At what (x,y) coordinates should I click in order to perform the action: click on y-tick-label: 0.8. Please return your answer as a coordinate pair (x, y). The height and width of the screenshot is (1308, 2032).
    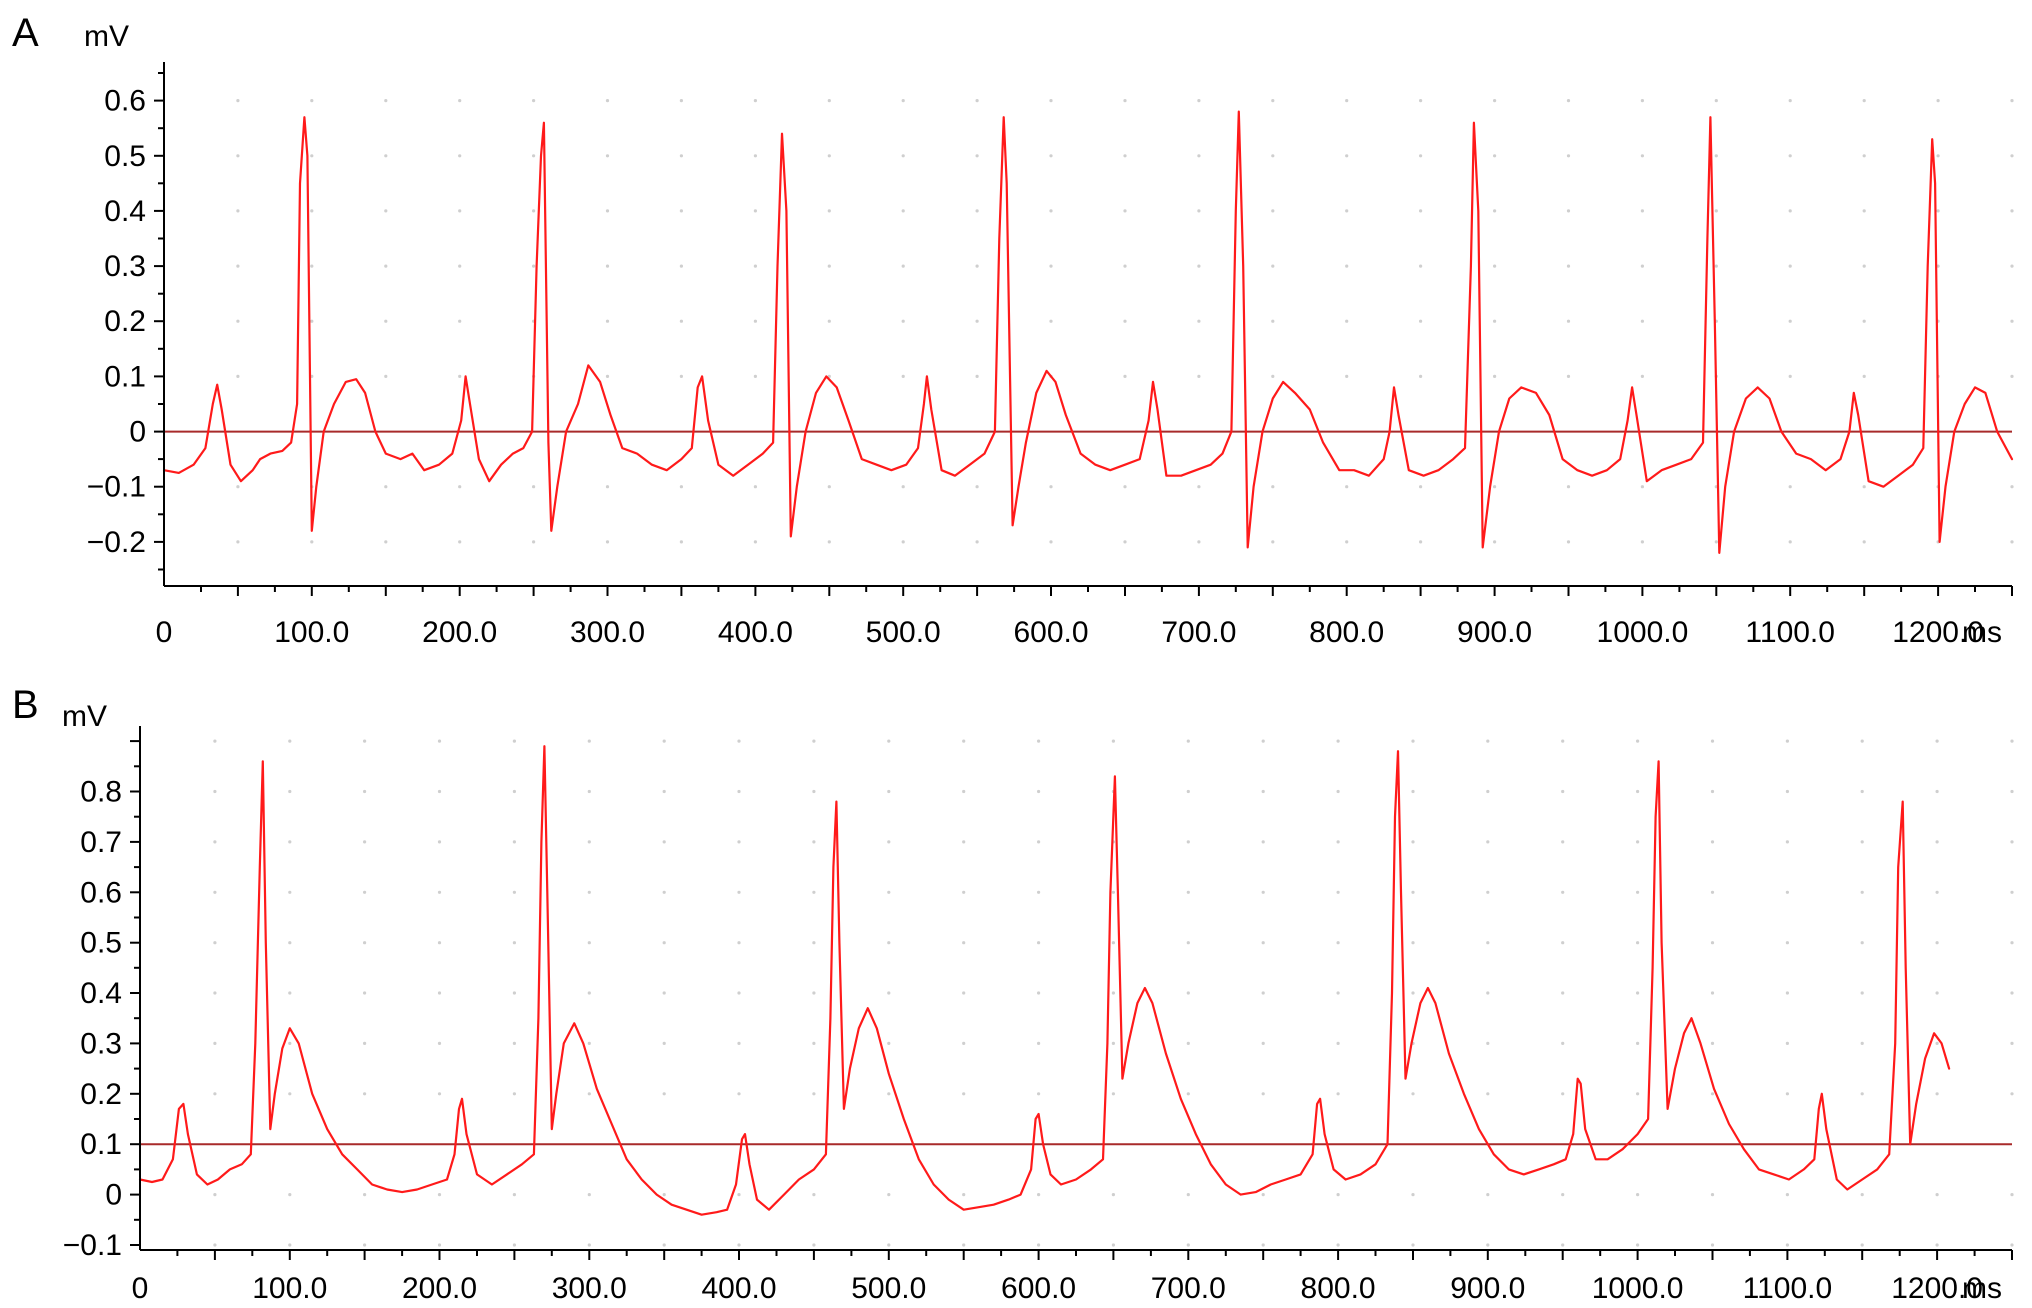
    Looking at the image, I should click on (101, 792).